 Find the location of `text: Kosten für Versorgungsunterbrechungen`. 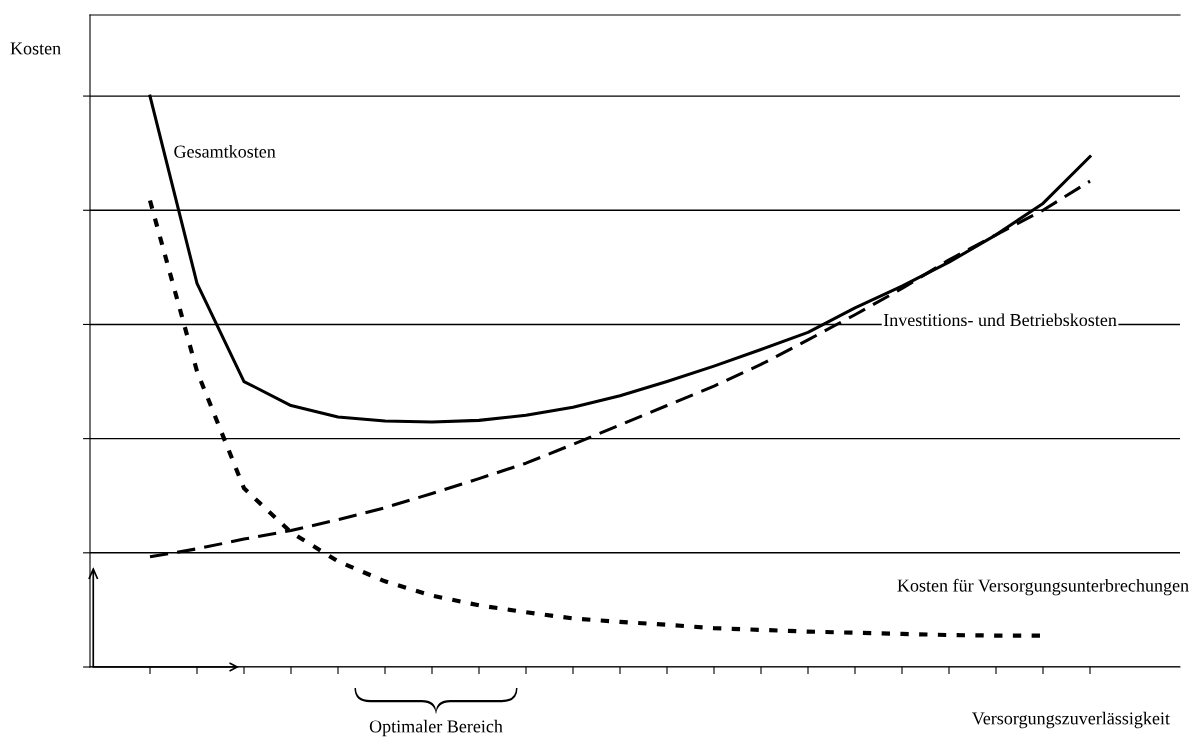

text: Kosten für Versorgungsunterbrechungen is located at coordinates (1043, 587).